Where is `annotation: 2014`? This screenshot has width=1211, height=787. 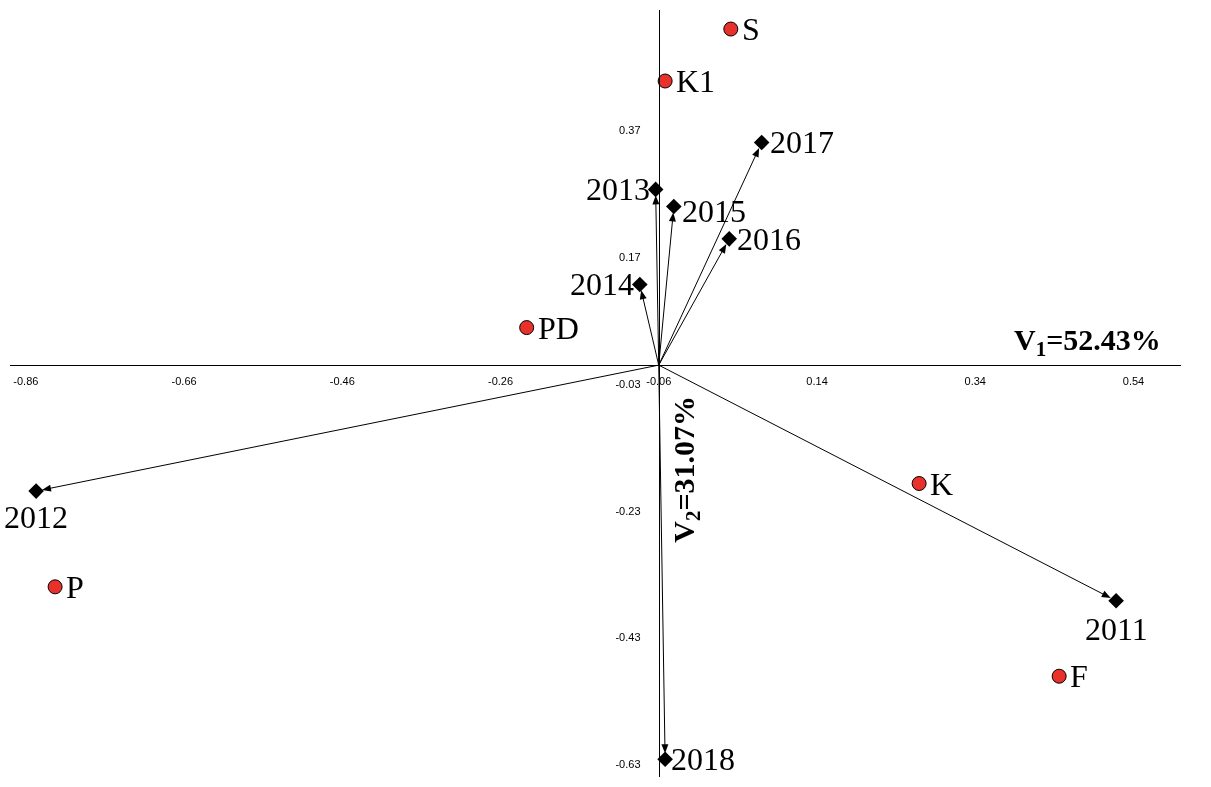 annotation: 2014 is located at coordinates (602, 284).